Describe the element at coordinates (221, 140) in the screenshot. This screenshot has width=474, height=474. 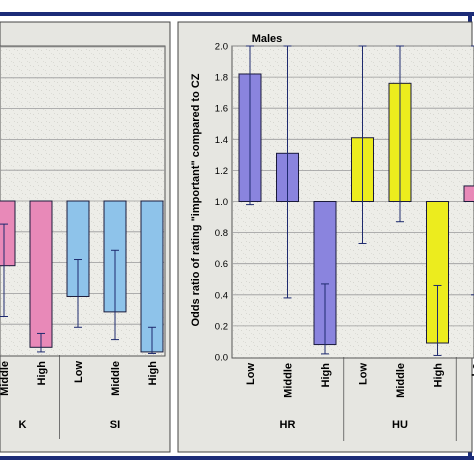
I see `y-tick-label: 1.4` at that location.